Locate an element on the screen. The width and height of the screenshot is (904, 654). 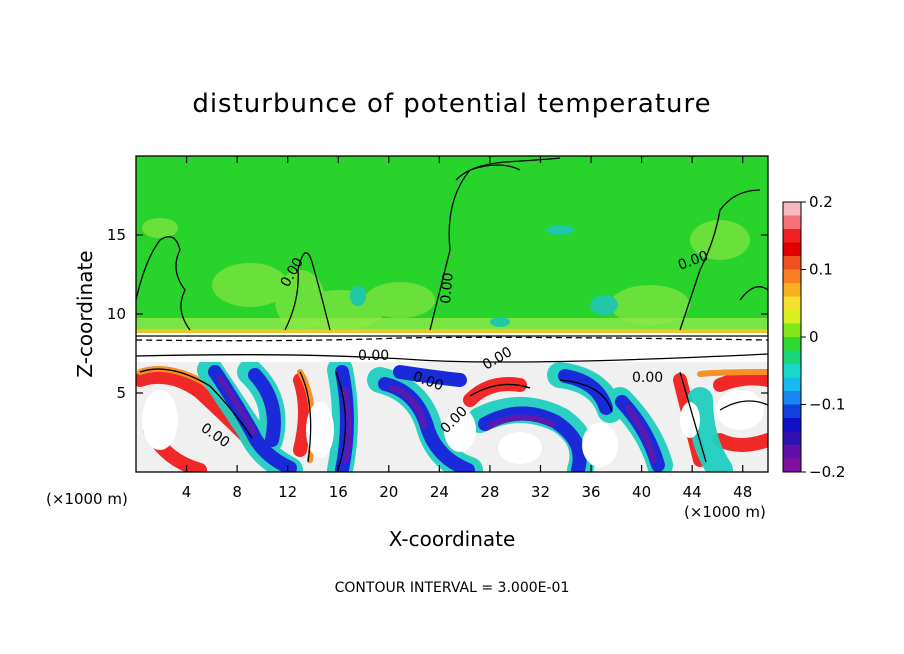
colorbar-tick-label: −0.1 is located at coordinates (827, 405).